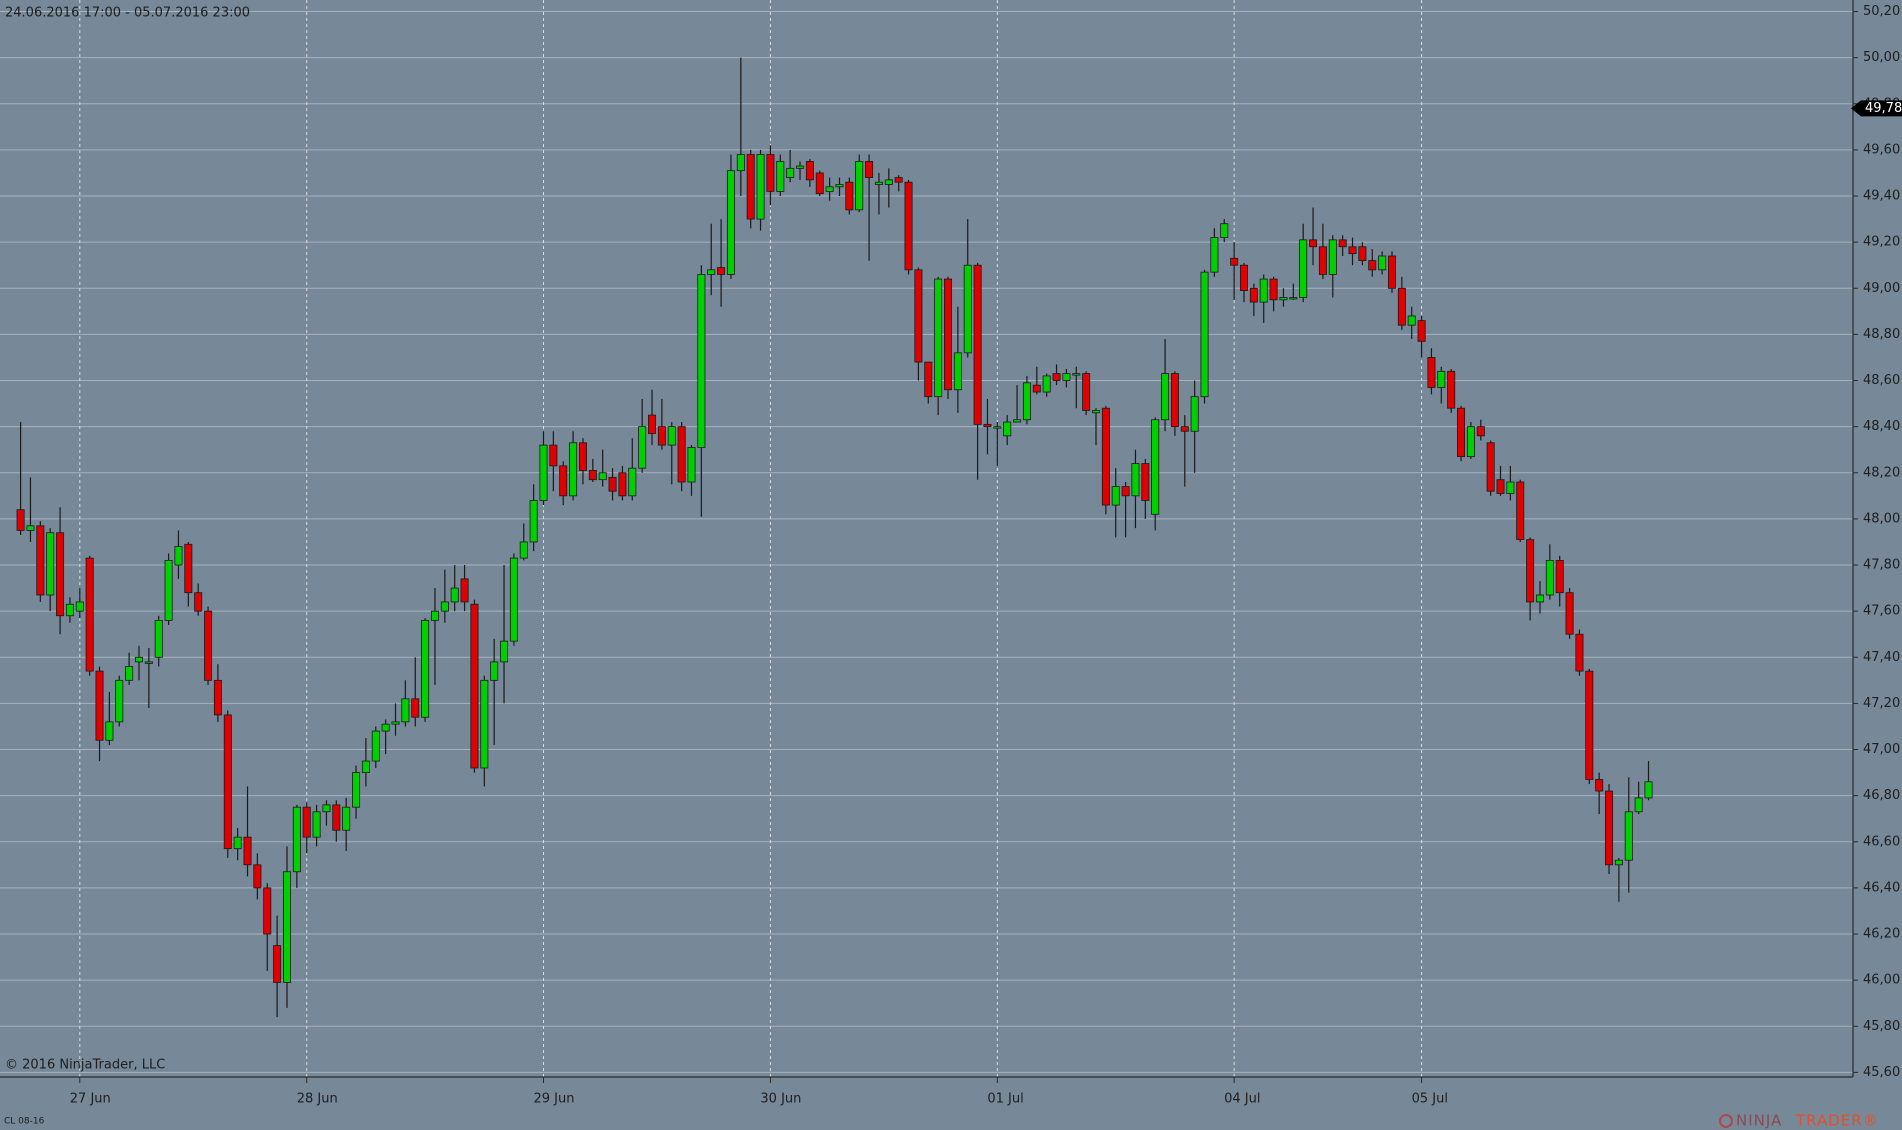 The image size is (1902, 1130). I want to click on logo-icon, so click(1726, 1121).